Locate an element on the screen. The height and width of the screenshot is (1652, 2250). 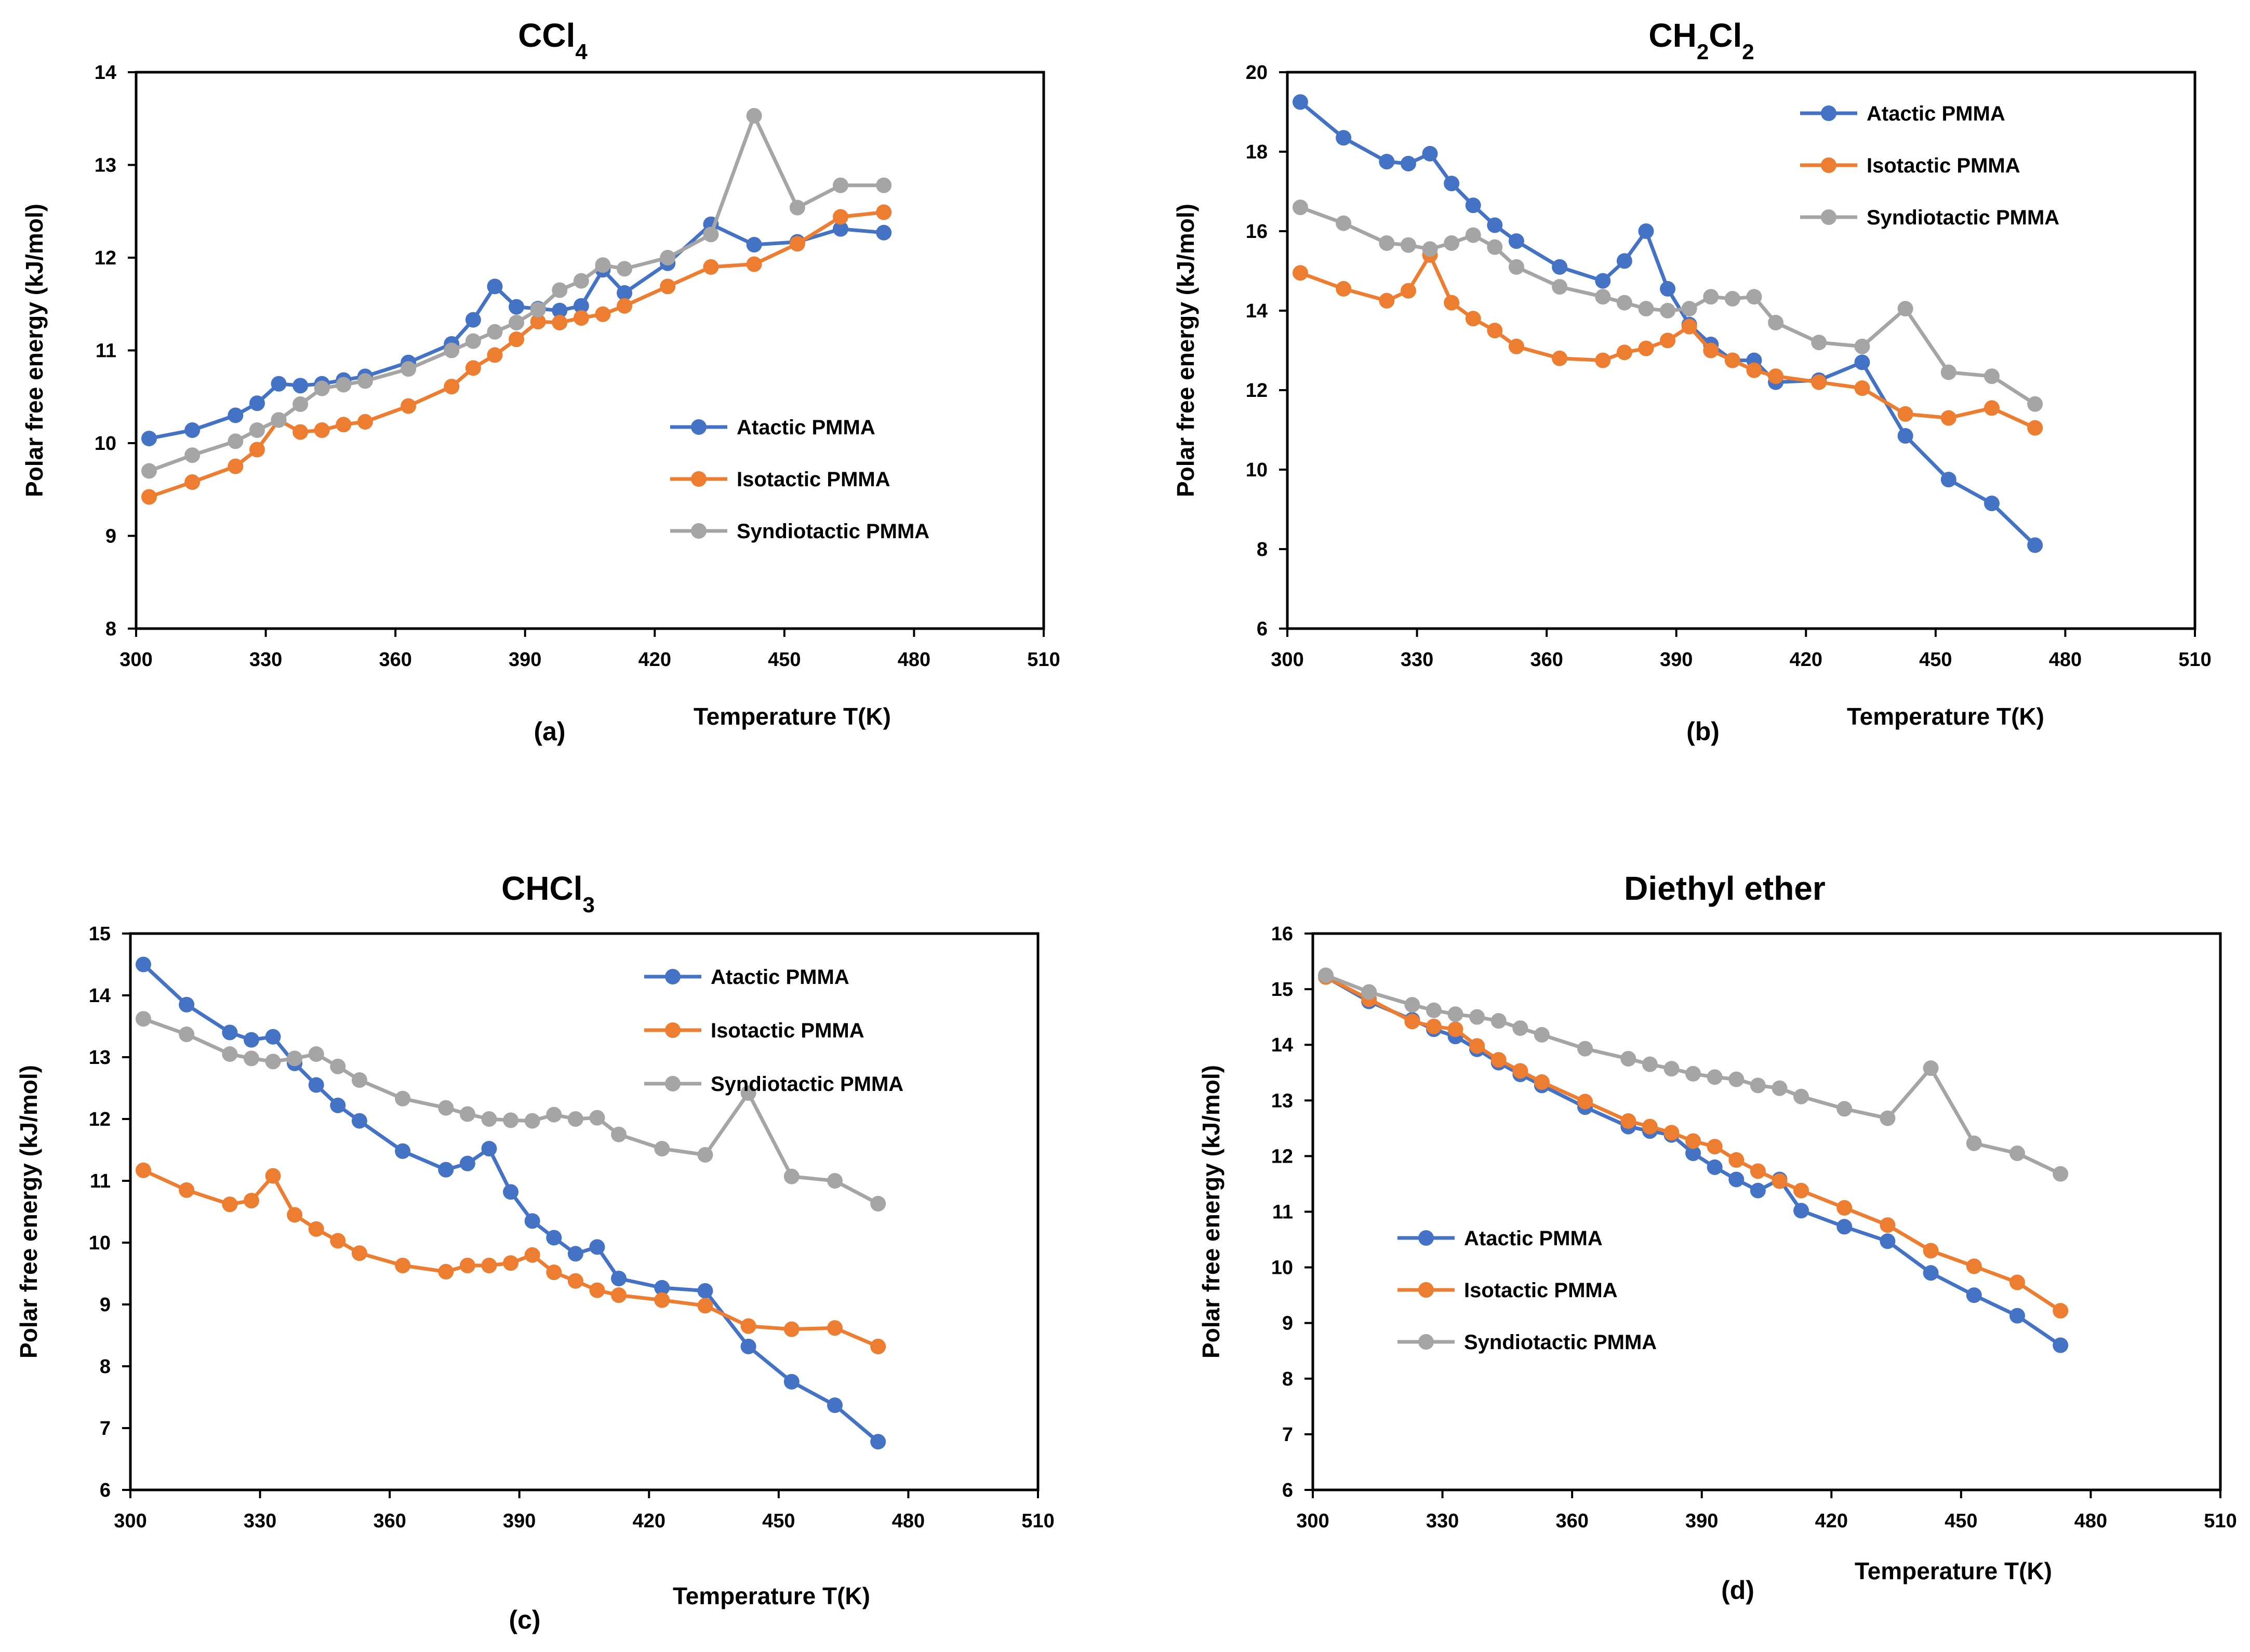
x-tick-label: 480 is located at coordinates (2065, 660).